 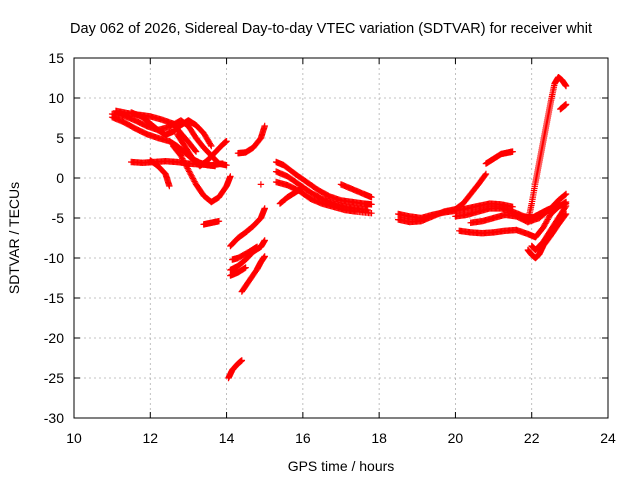 What do you see at coordinates (323, 197) in the screenshot?
I see `series-trace-s` at bounding box center [323, 197].